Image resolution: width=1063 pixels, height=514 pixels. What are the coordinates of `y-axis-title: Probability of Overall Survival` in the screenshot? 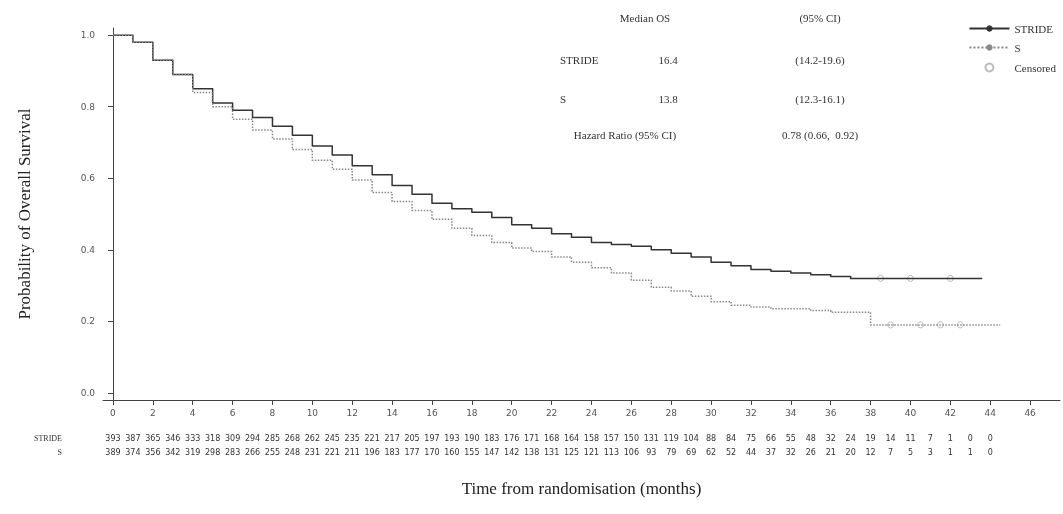 It's located at (24, 214).